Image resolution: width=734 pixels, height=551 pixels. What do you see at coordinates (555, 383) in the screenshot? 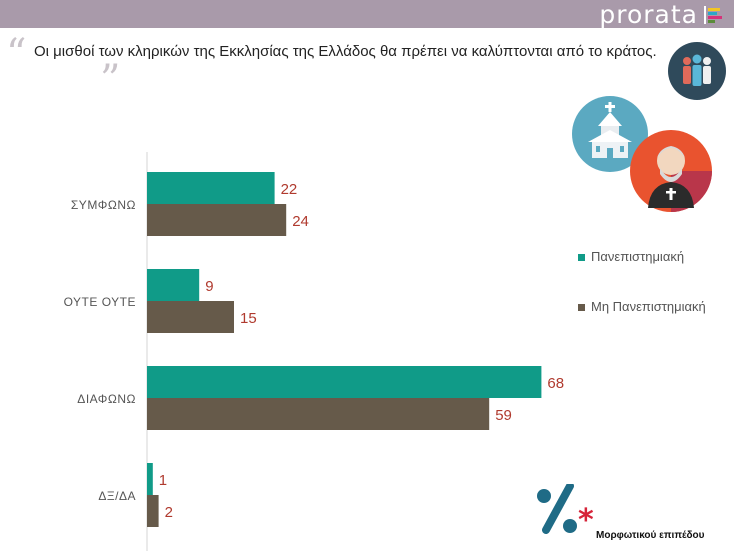
I see `data-label: 68` at bounding box center [555, 383].